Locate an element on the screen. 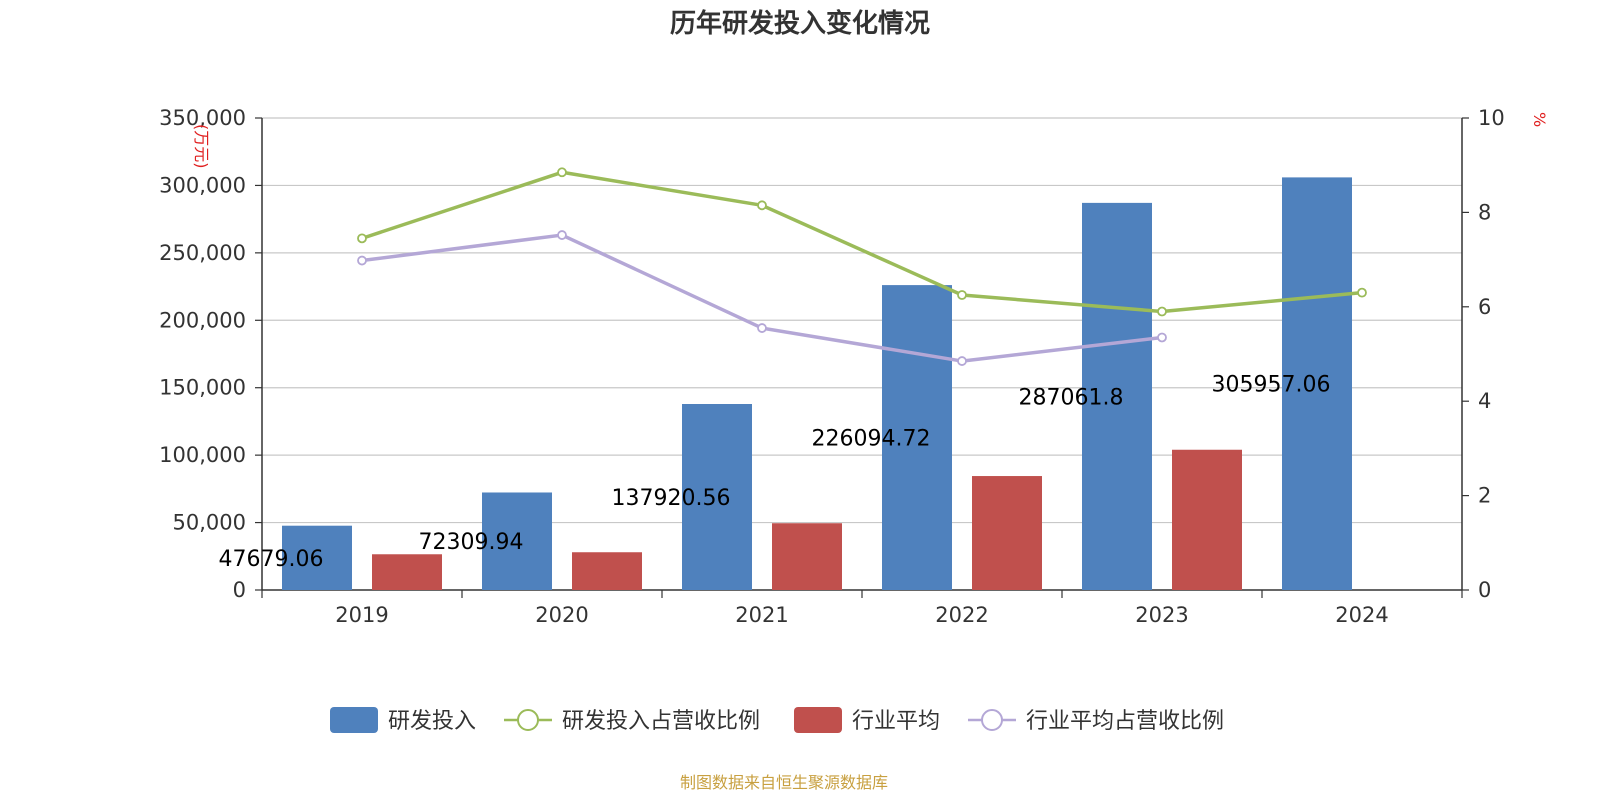 This screenshot has height=800, width=1600. y-right-tick-label: 0 is located at coordinates (1484, 590).